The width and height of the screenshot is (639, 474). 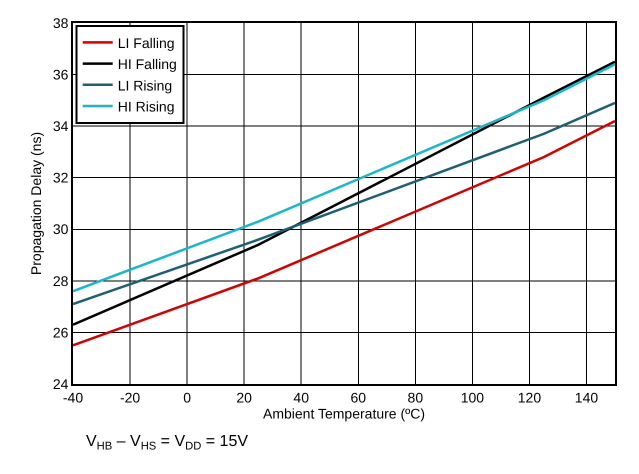 I want to click on x-tick-label: 0, so click(x=187, y=398).